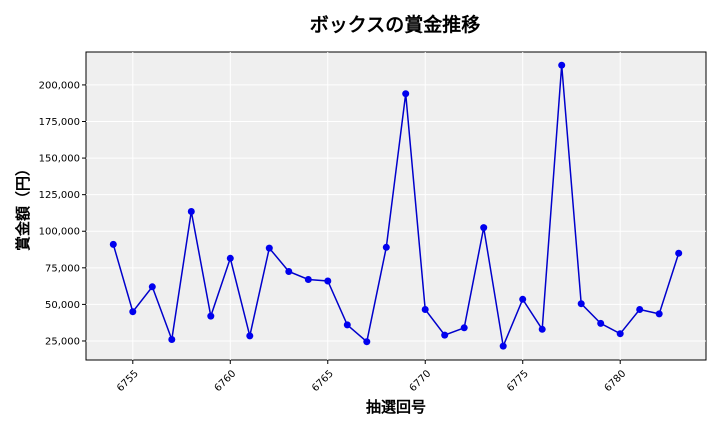  What do you see at coordinates (128, 381) in the screenshot?
I see `x-tick-label: 6755` at bounding box center [128, 381].